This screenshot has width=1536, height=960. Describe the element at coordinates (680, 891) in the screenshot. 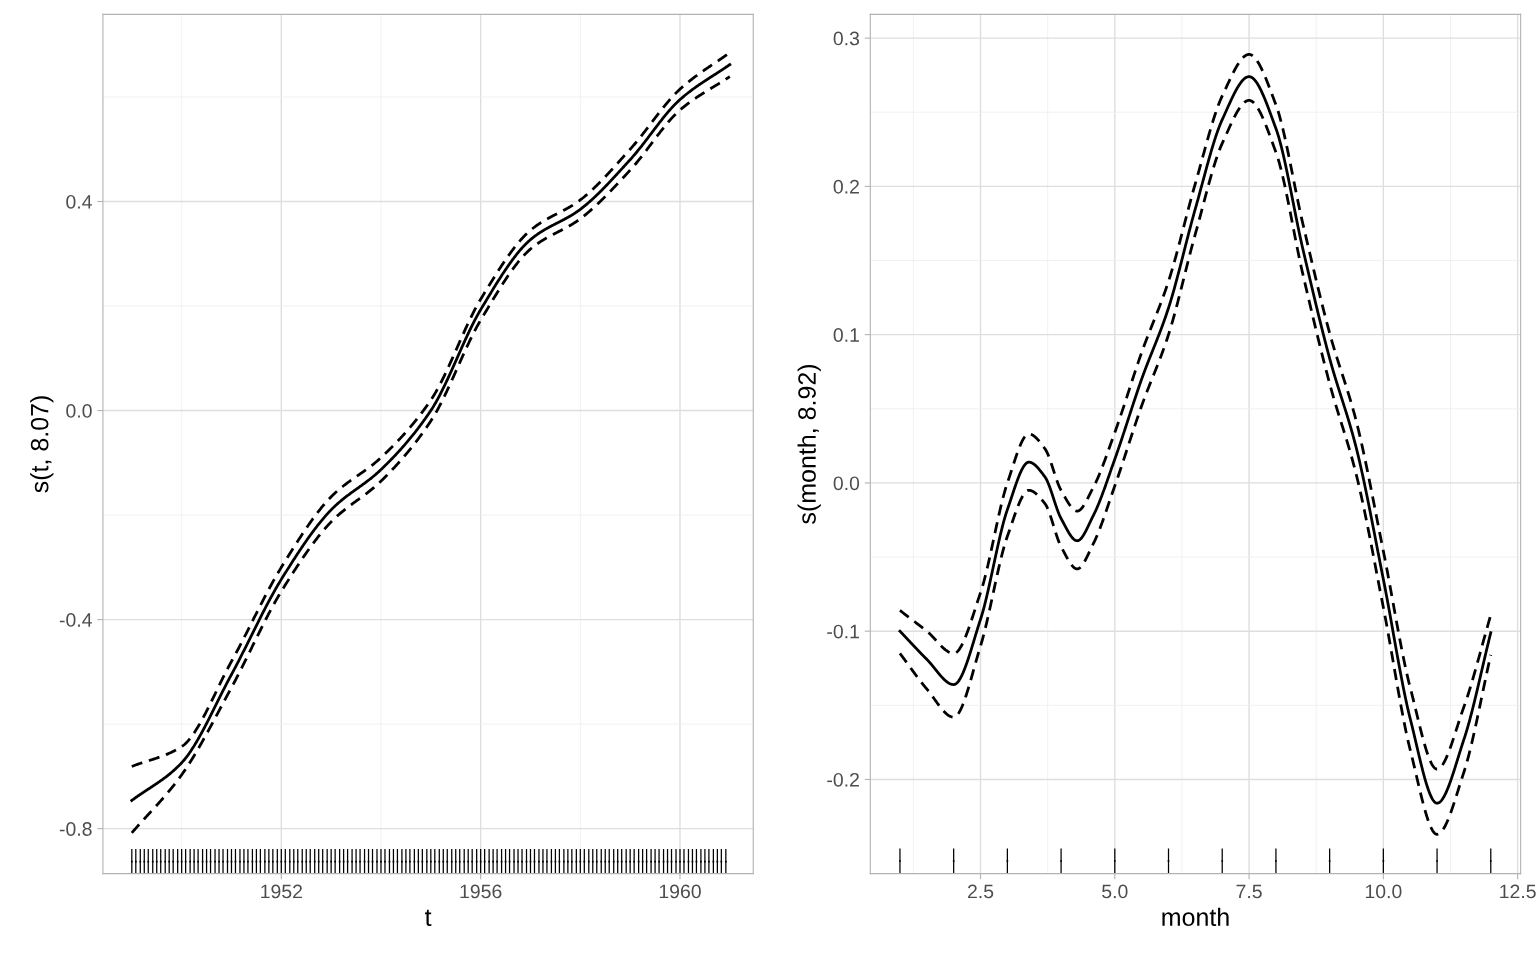

I see `x-tick-label: 1960` at that location.